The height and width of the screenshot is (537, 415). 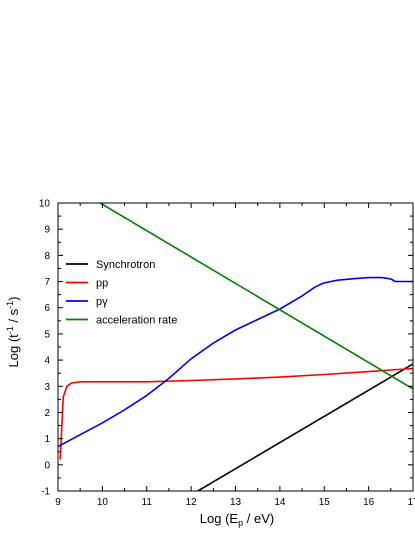 I want to click on legend: Synchrotron pp pγ acceleration rate, so click(x=121, y=293).